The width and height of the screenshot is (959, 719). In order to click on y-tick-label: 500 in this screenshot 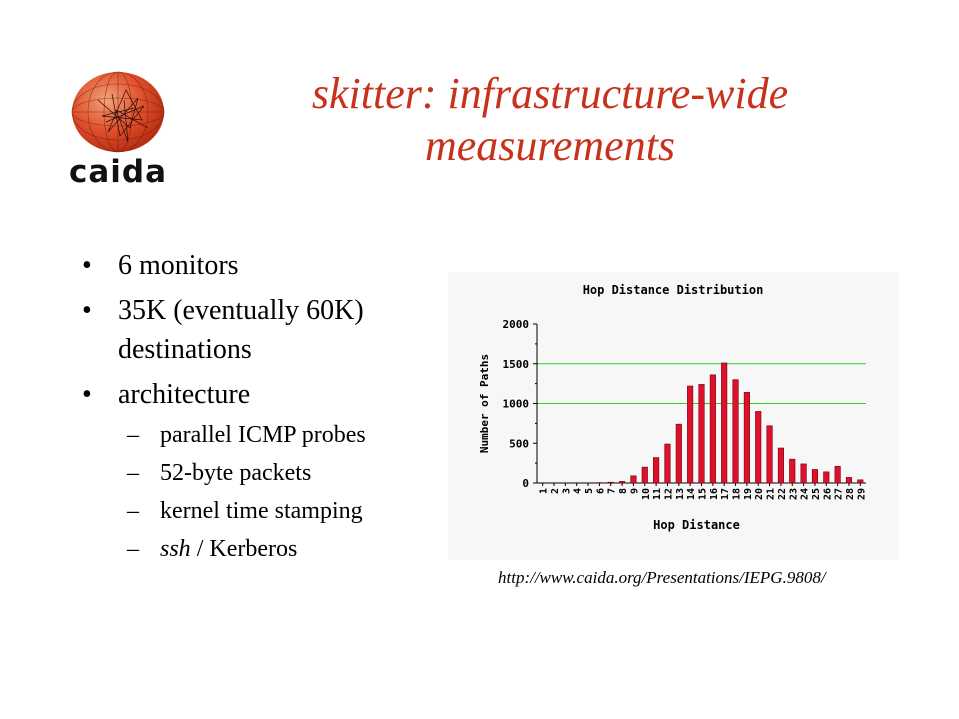, I will do `click(519, 443)`.